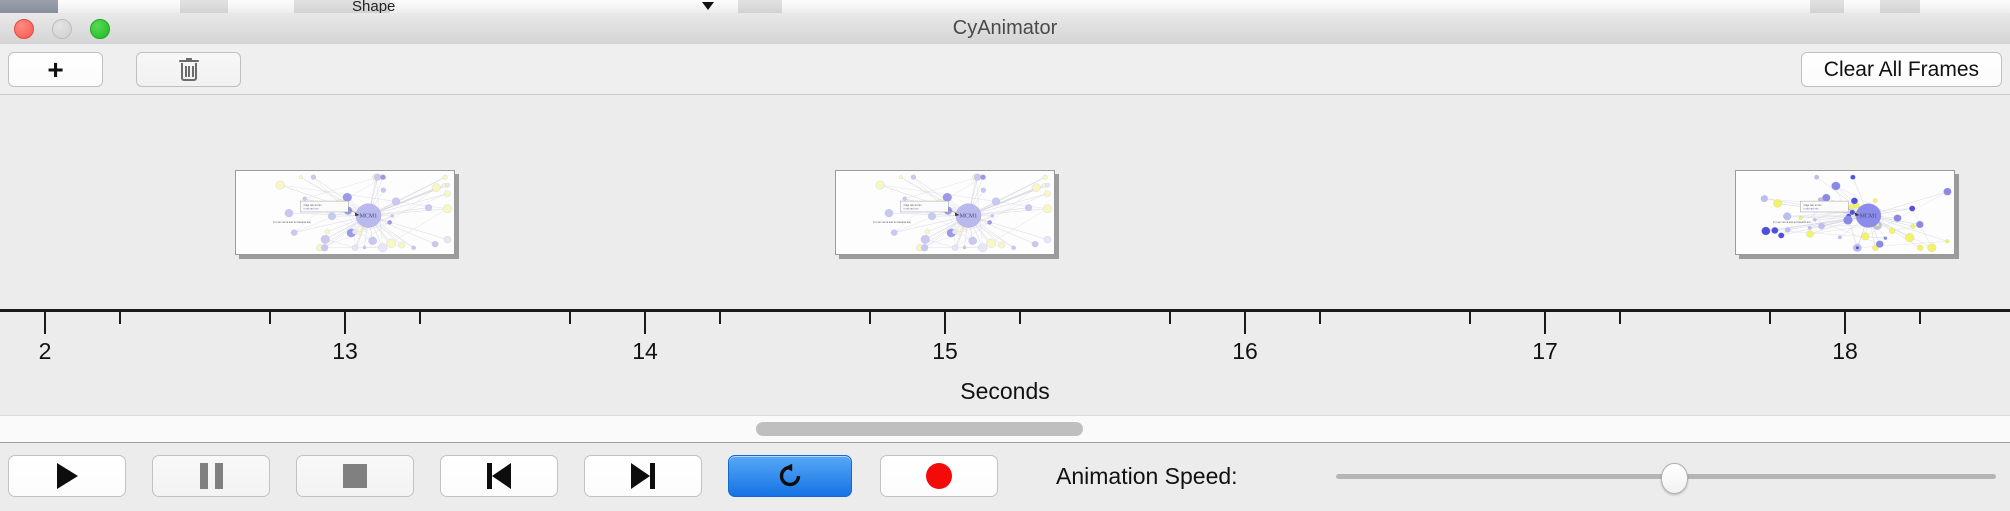  I want to click on pause-button, so click(211, 476).